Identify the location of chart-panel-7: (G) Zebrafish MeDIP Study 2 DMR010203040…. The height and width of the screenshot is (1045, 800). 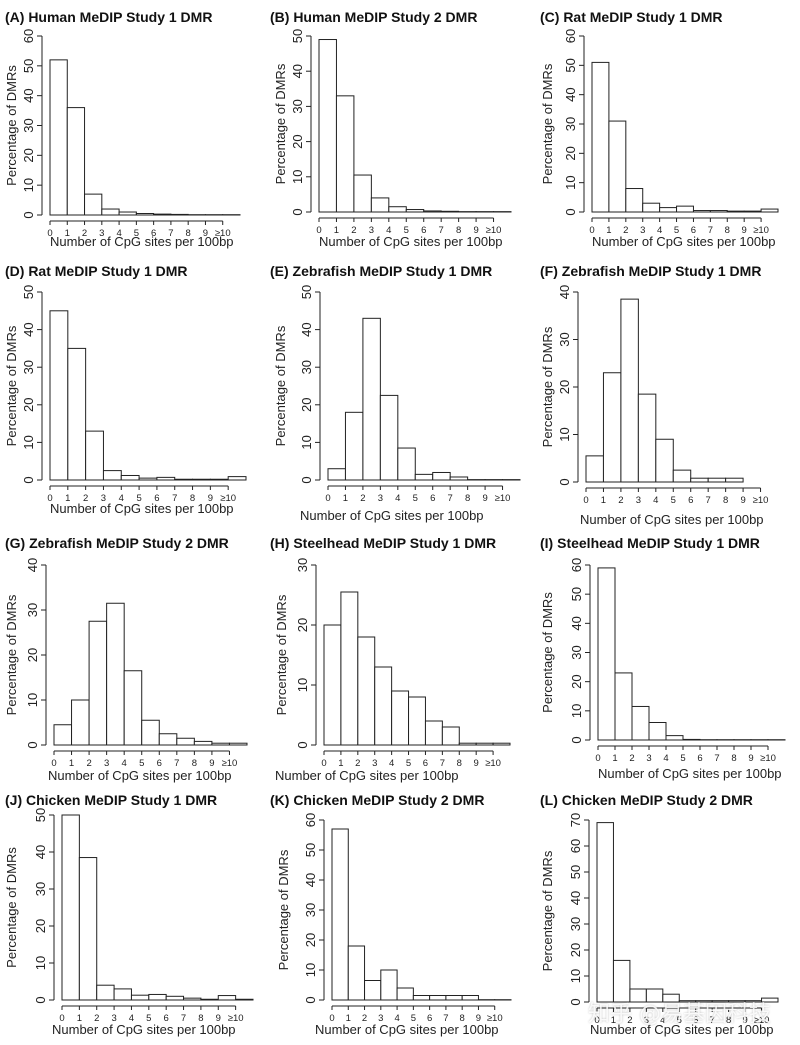
(126, 659).